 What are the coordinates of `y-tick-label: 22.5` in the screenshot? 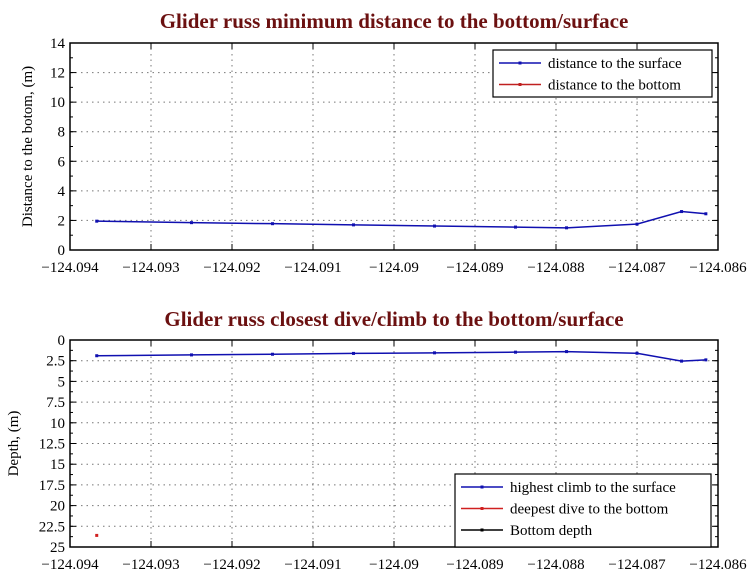 It's located at (52, 527).